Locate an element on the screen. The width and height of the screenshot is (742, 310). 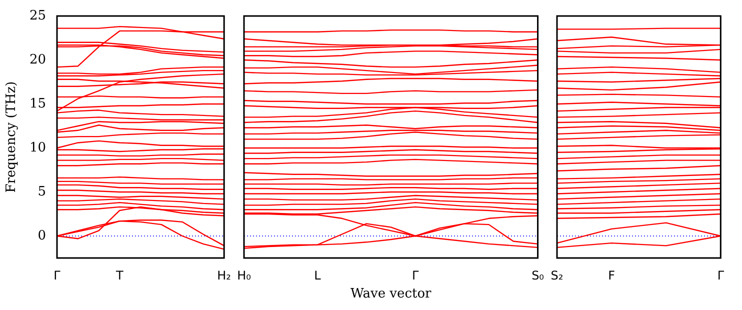
x-tick-label: F is located at coordinates (612, 275).